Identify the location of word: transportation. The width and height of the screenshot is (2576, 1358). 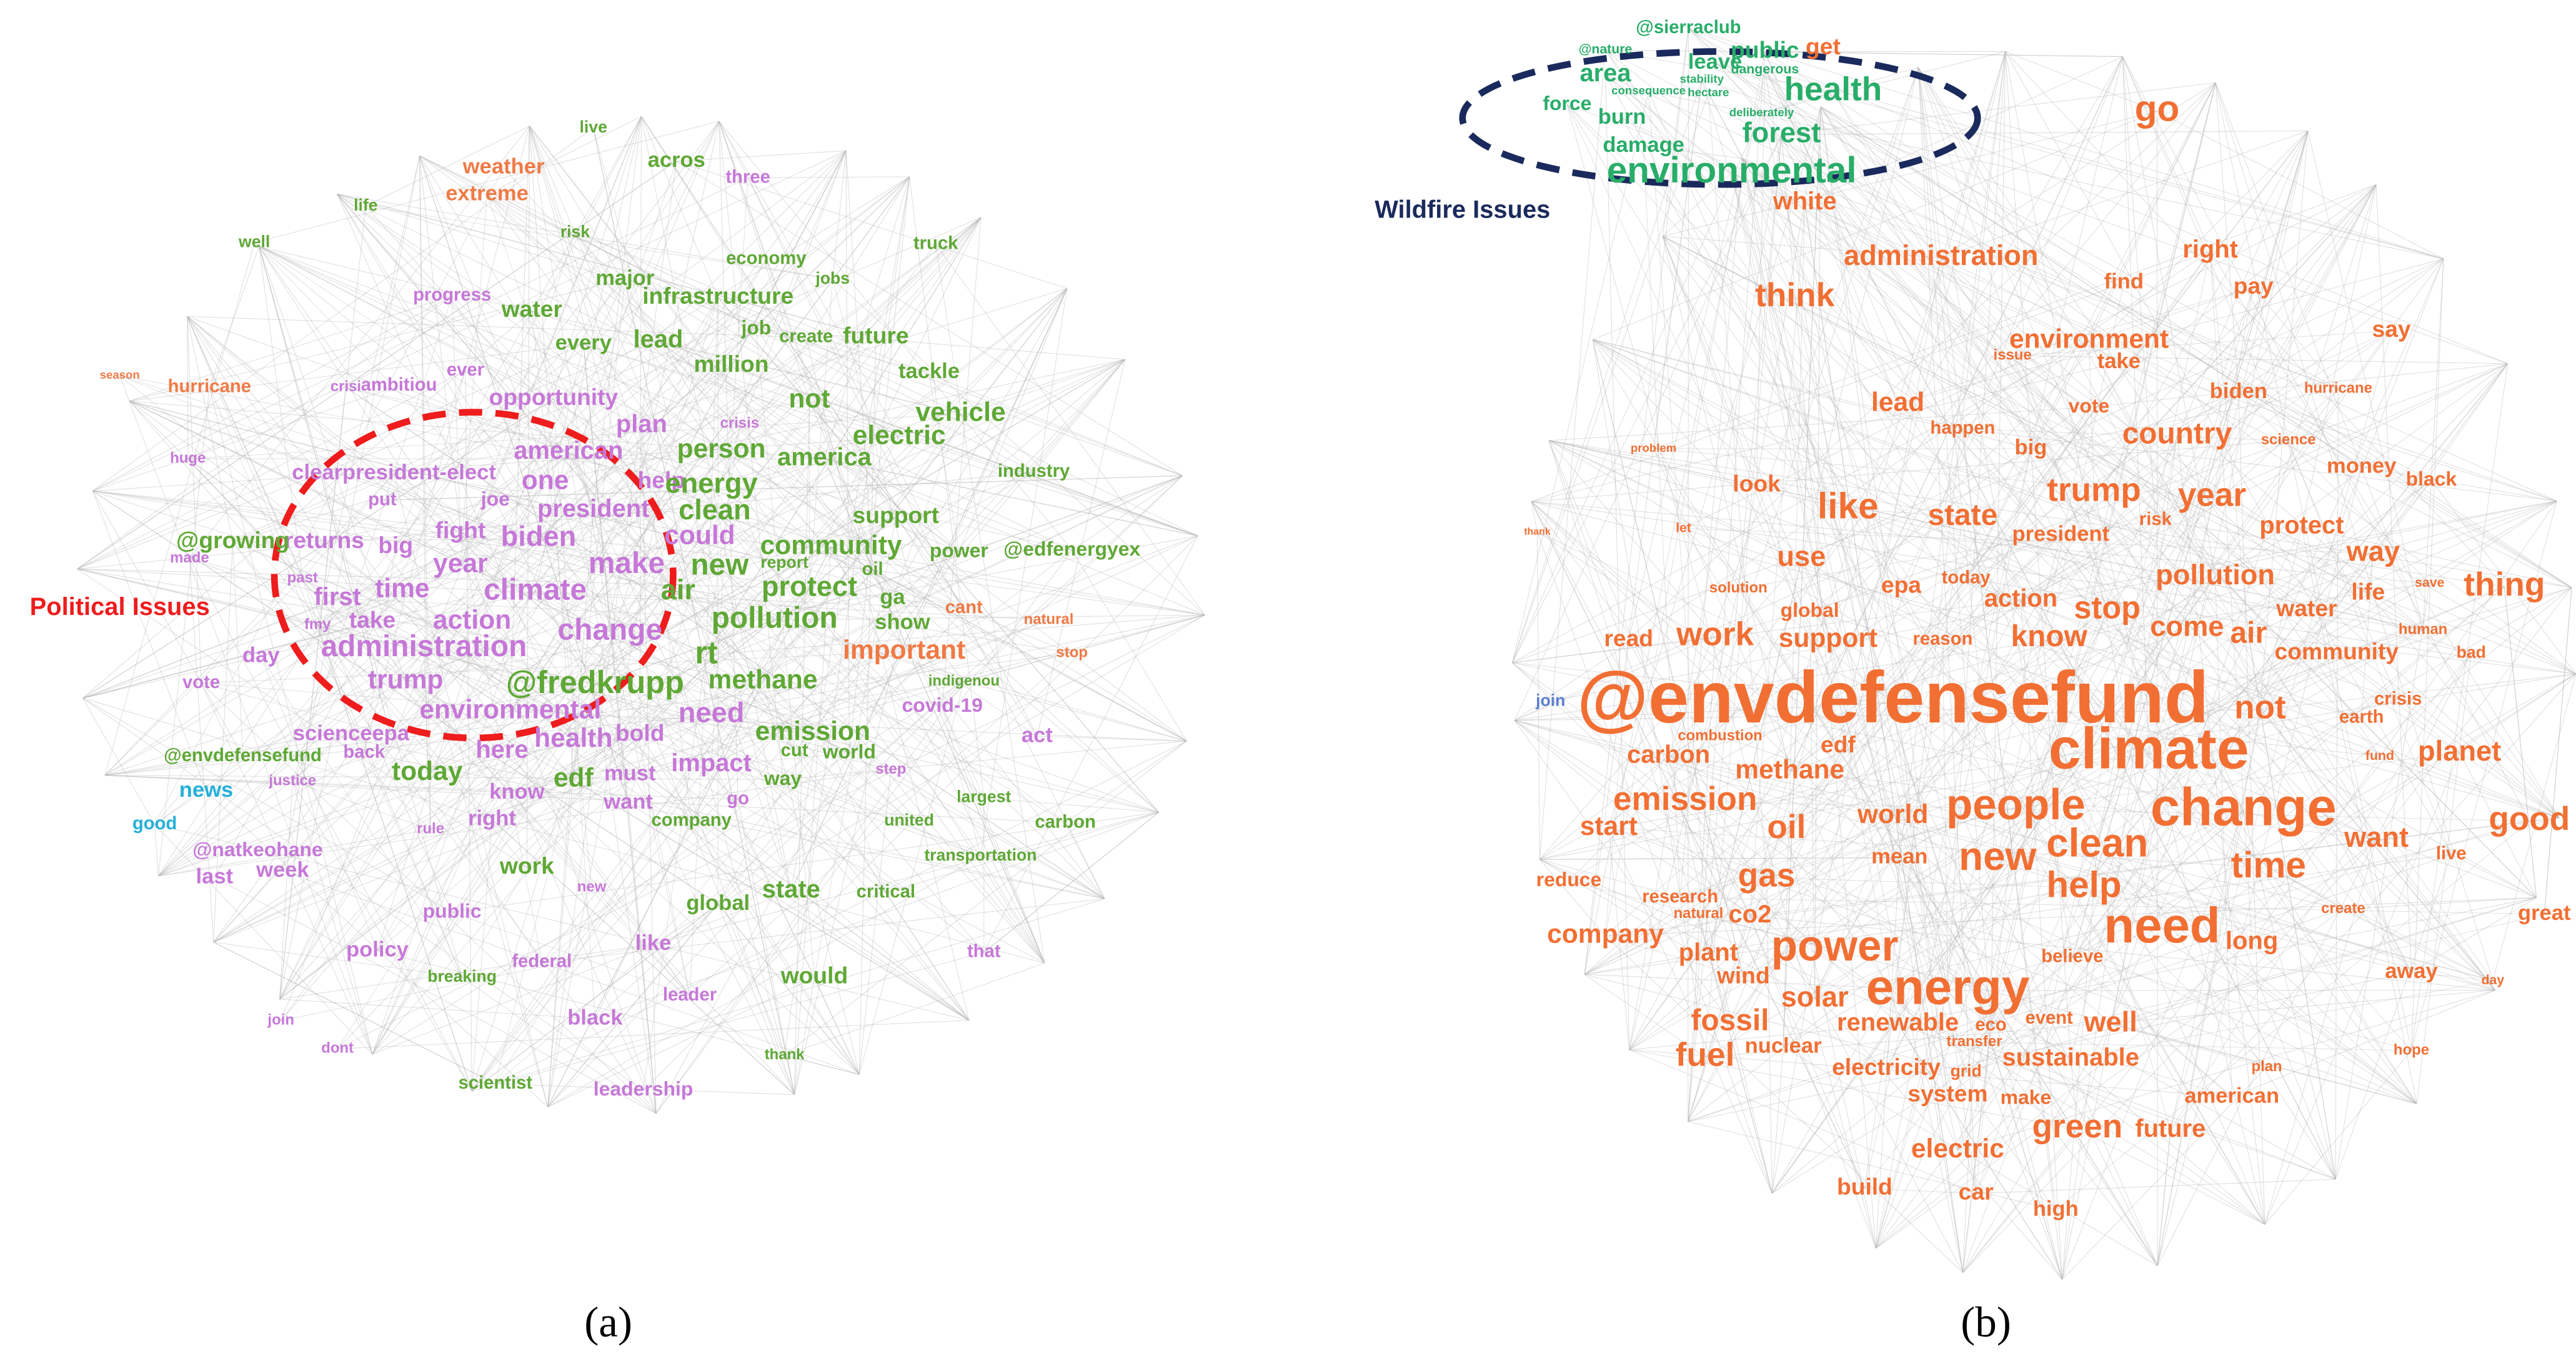
(981, 855).